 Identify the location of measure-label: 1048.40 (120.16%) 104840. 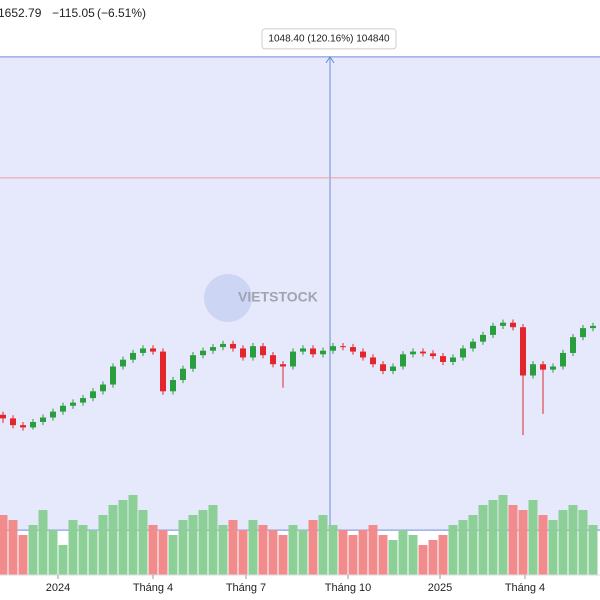
(329, 39).